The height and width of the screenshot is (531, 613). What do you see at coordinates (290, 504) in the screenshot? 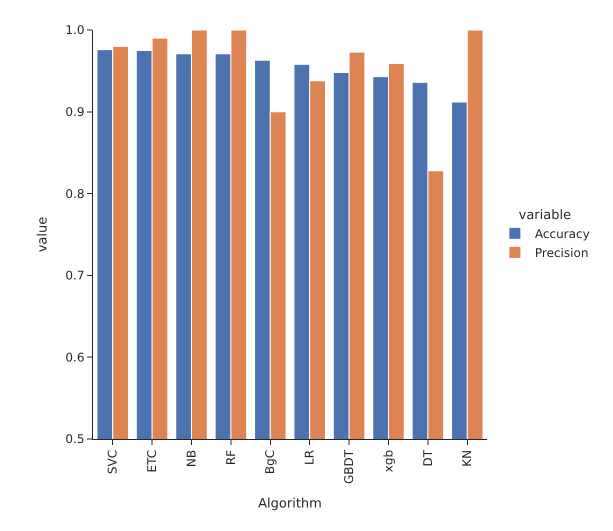
I see `x-axis-title: Algorithm` at bounding box center [290, 504].